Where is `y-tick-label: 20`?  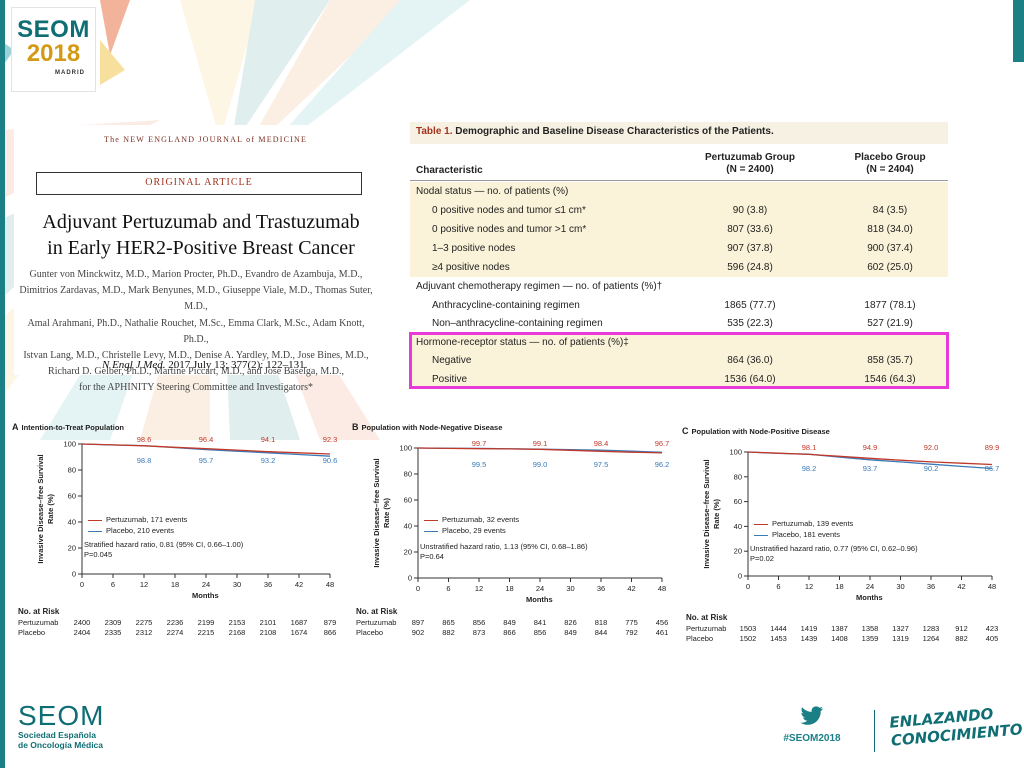
y-tick-label: 20 is located at coordinates (72, 548).